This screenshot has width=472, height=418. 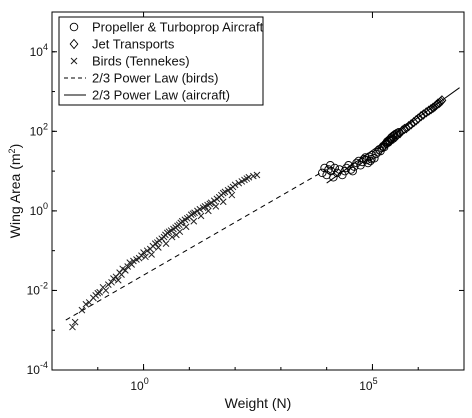 I want to click on y-axis-title-end: ), so click(x=15, y=146).